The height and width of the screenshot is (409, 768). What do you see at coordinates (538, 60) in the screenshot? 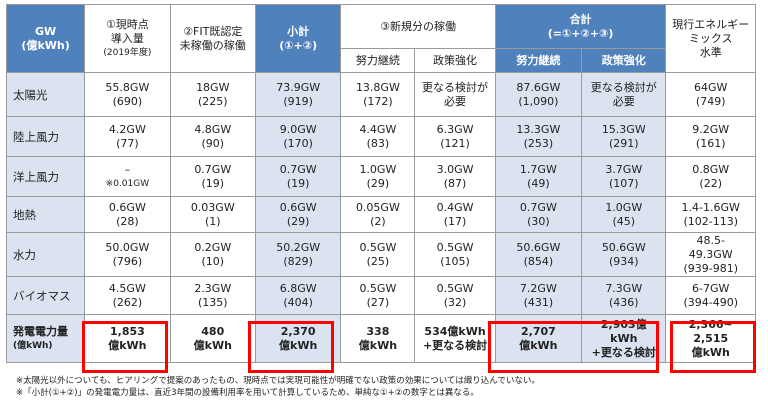
I see `header-total-effort: 努力継続` at bounding box center [538, 60].